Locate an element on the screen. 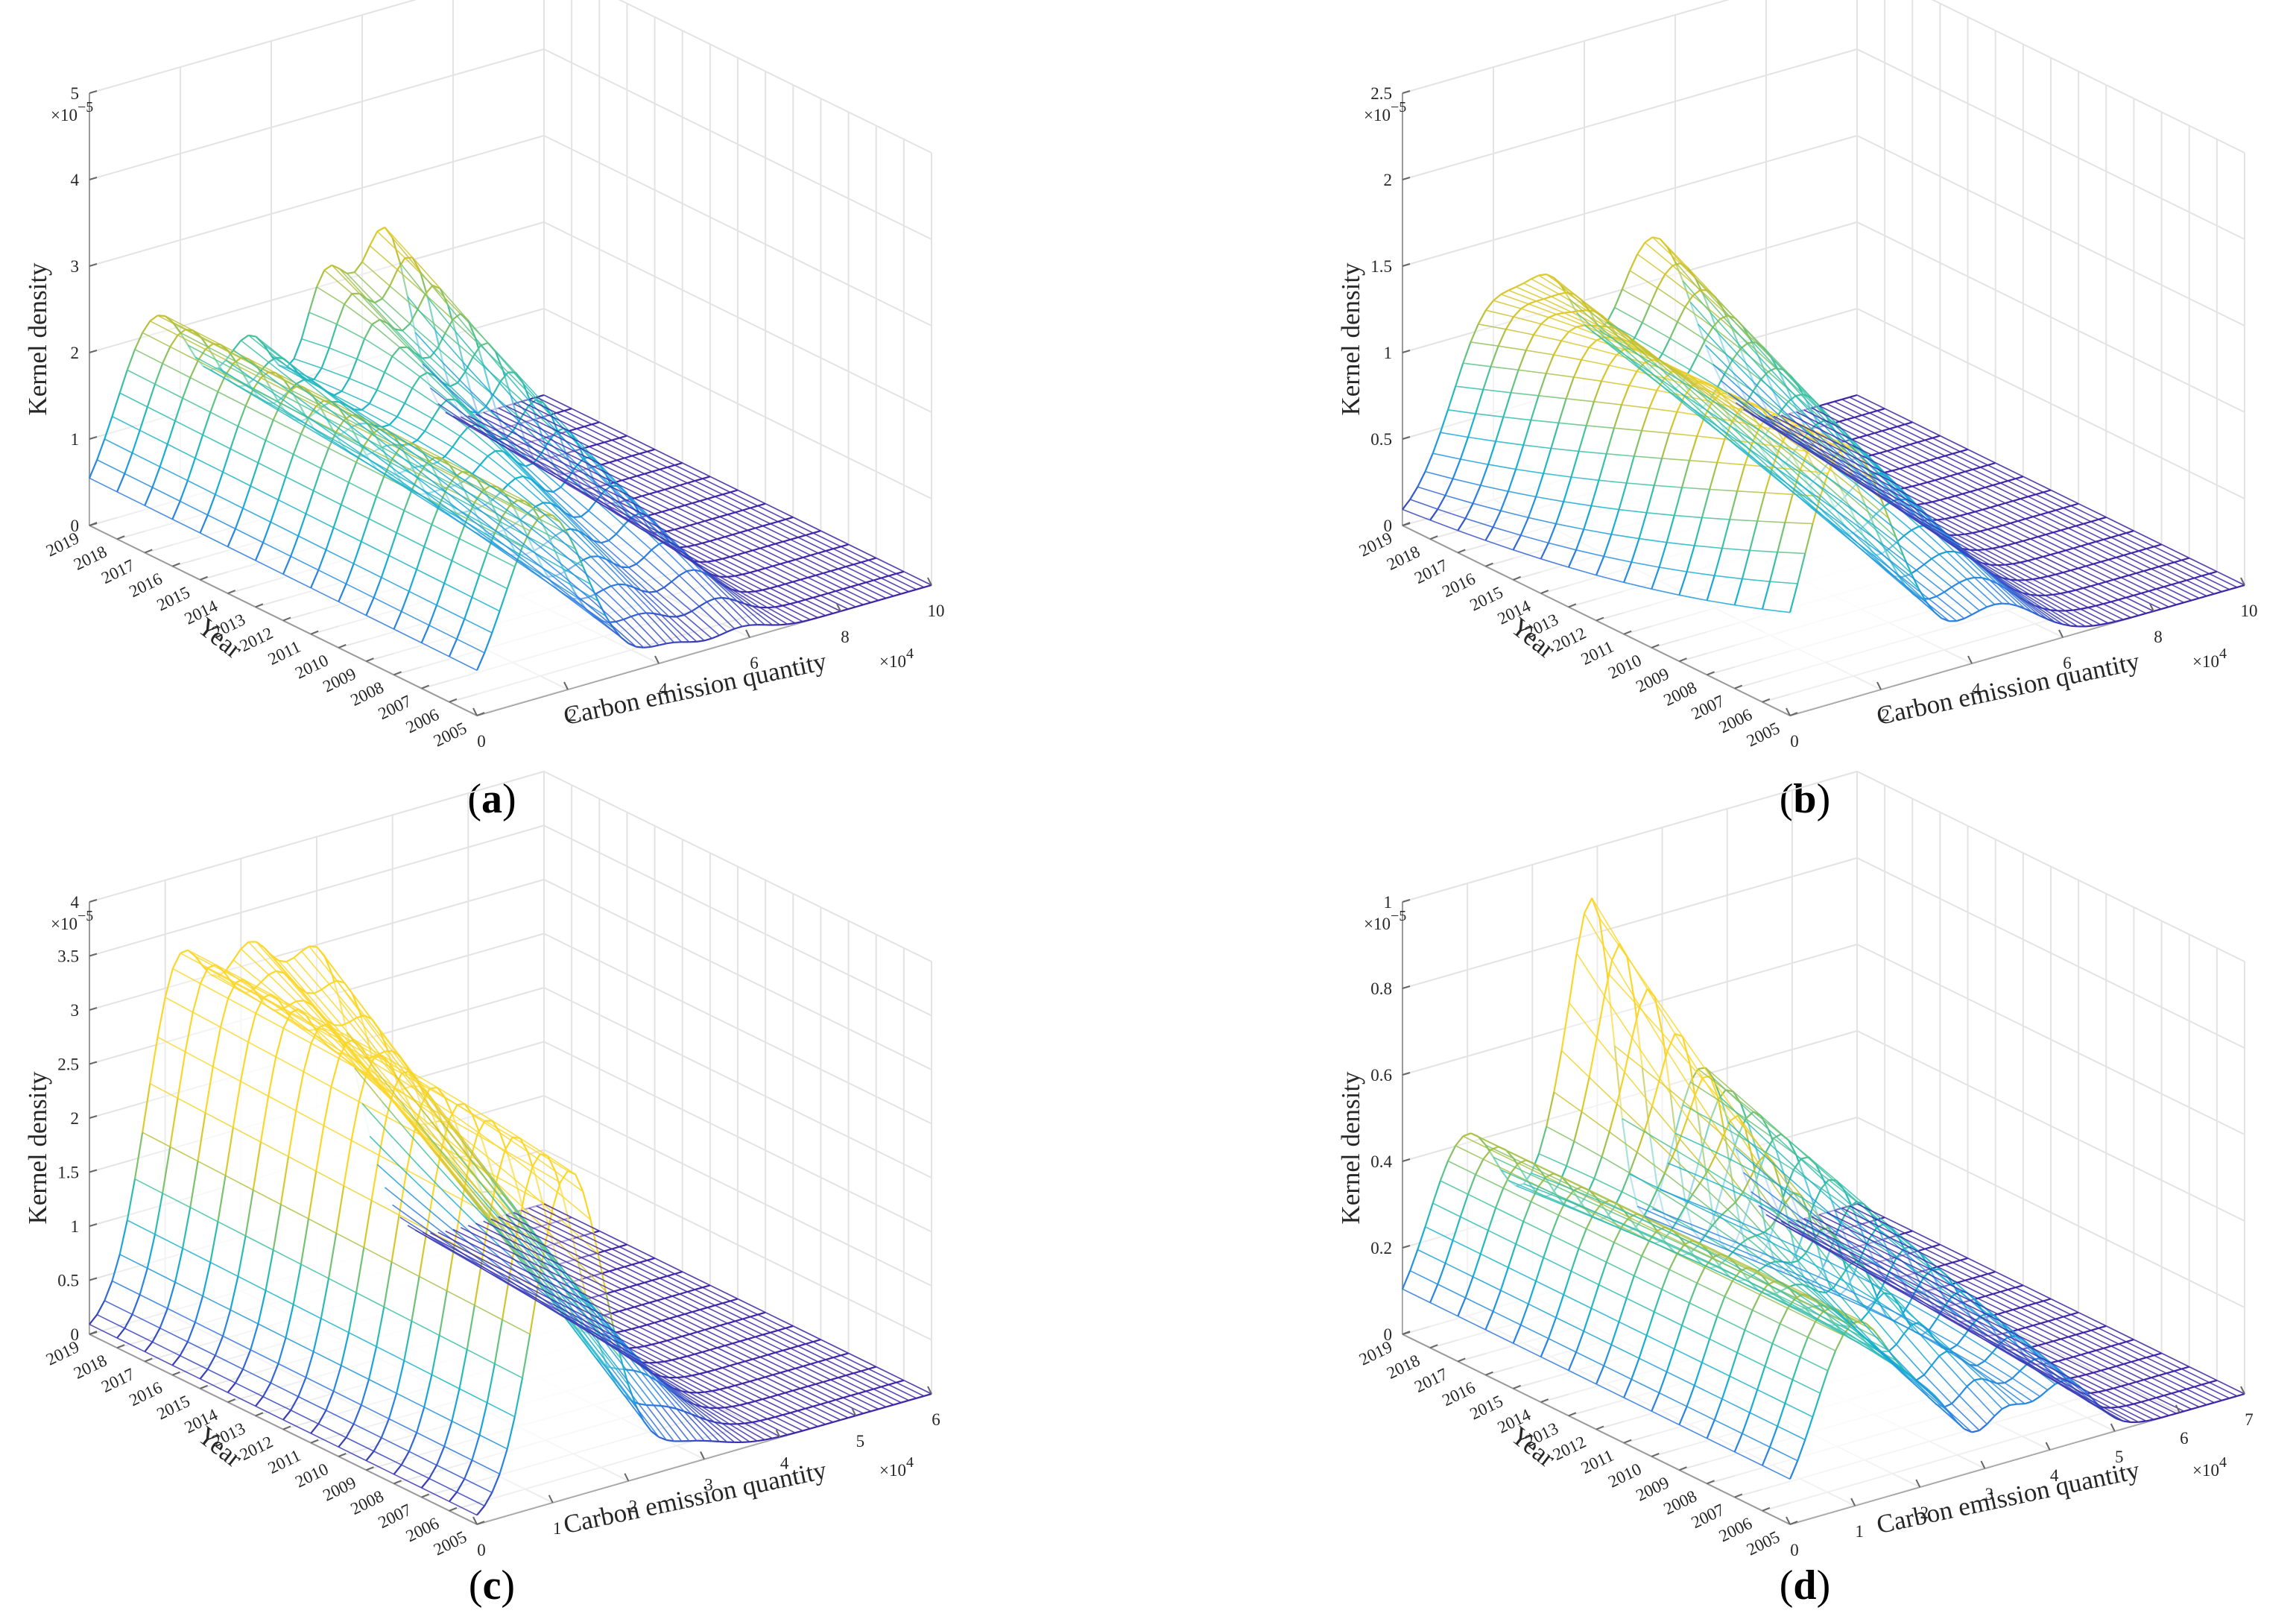 This screenshot has width=2296, height=1622. panel-b-x-tick-4: 8 is located at coordinates (2158, 637).